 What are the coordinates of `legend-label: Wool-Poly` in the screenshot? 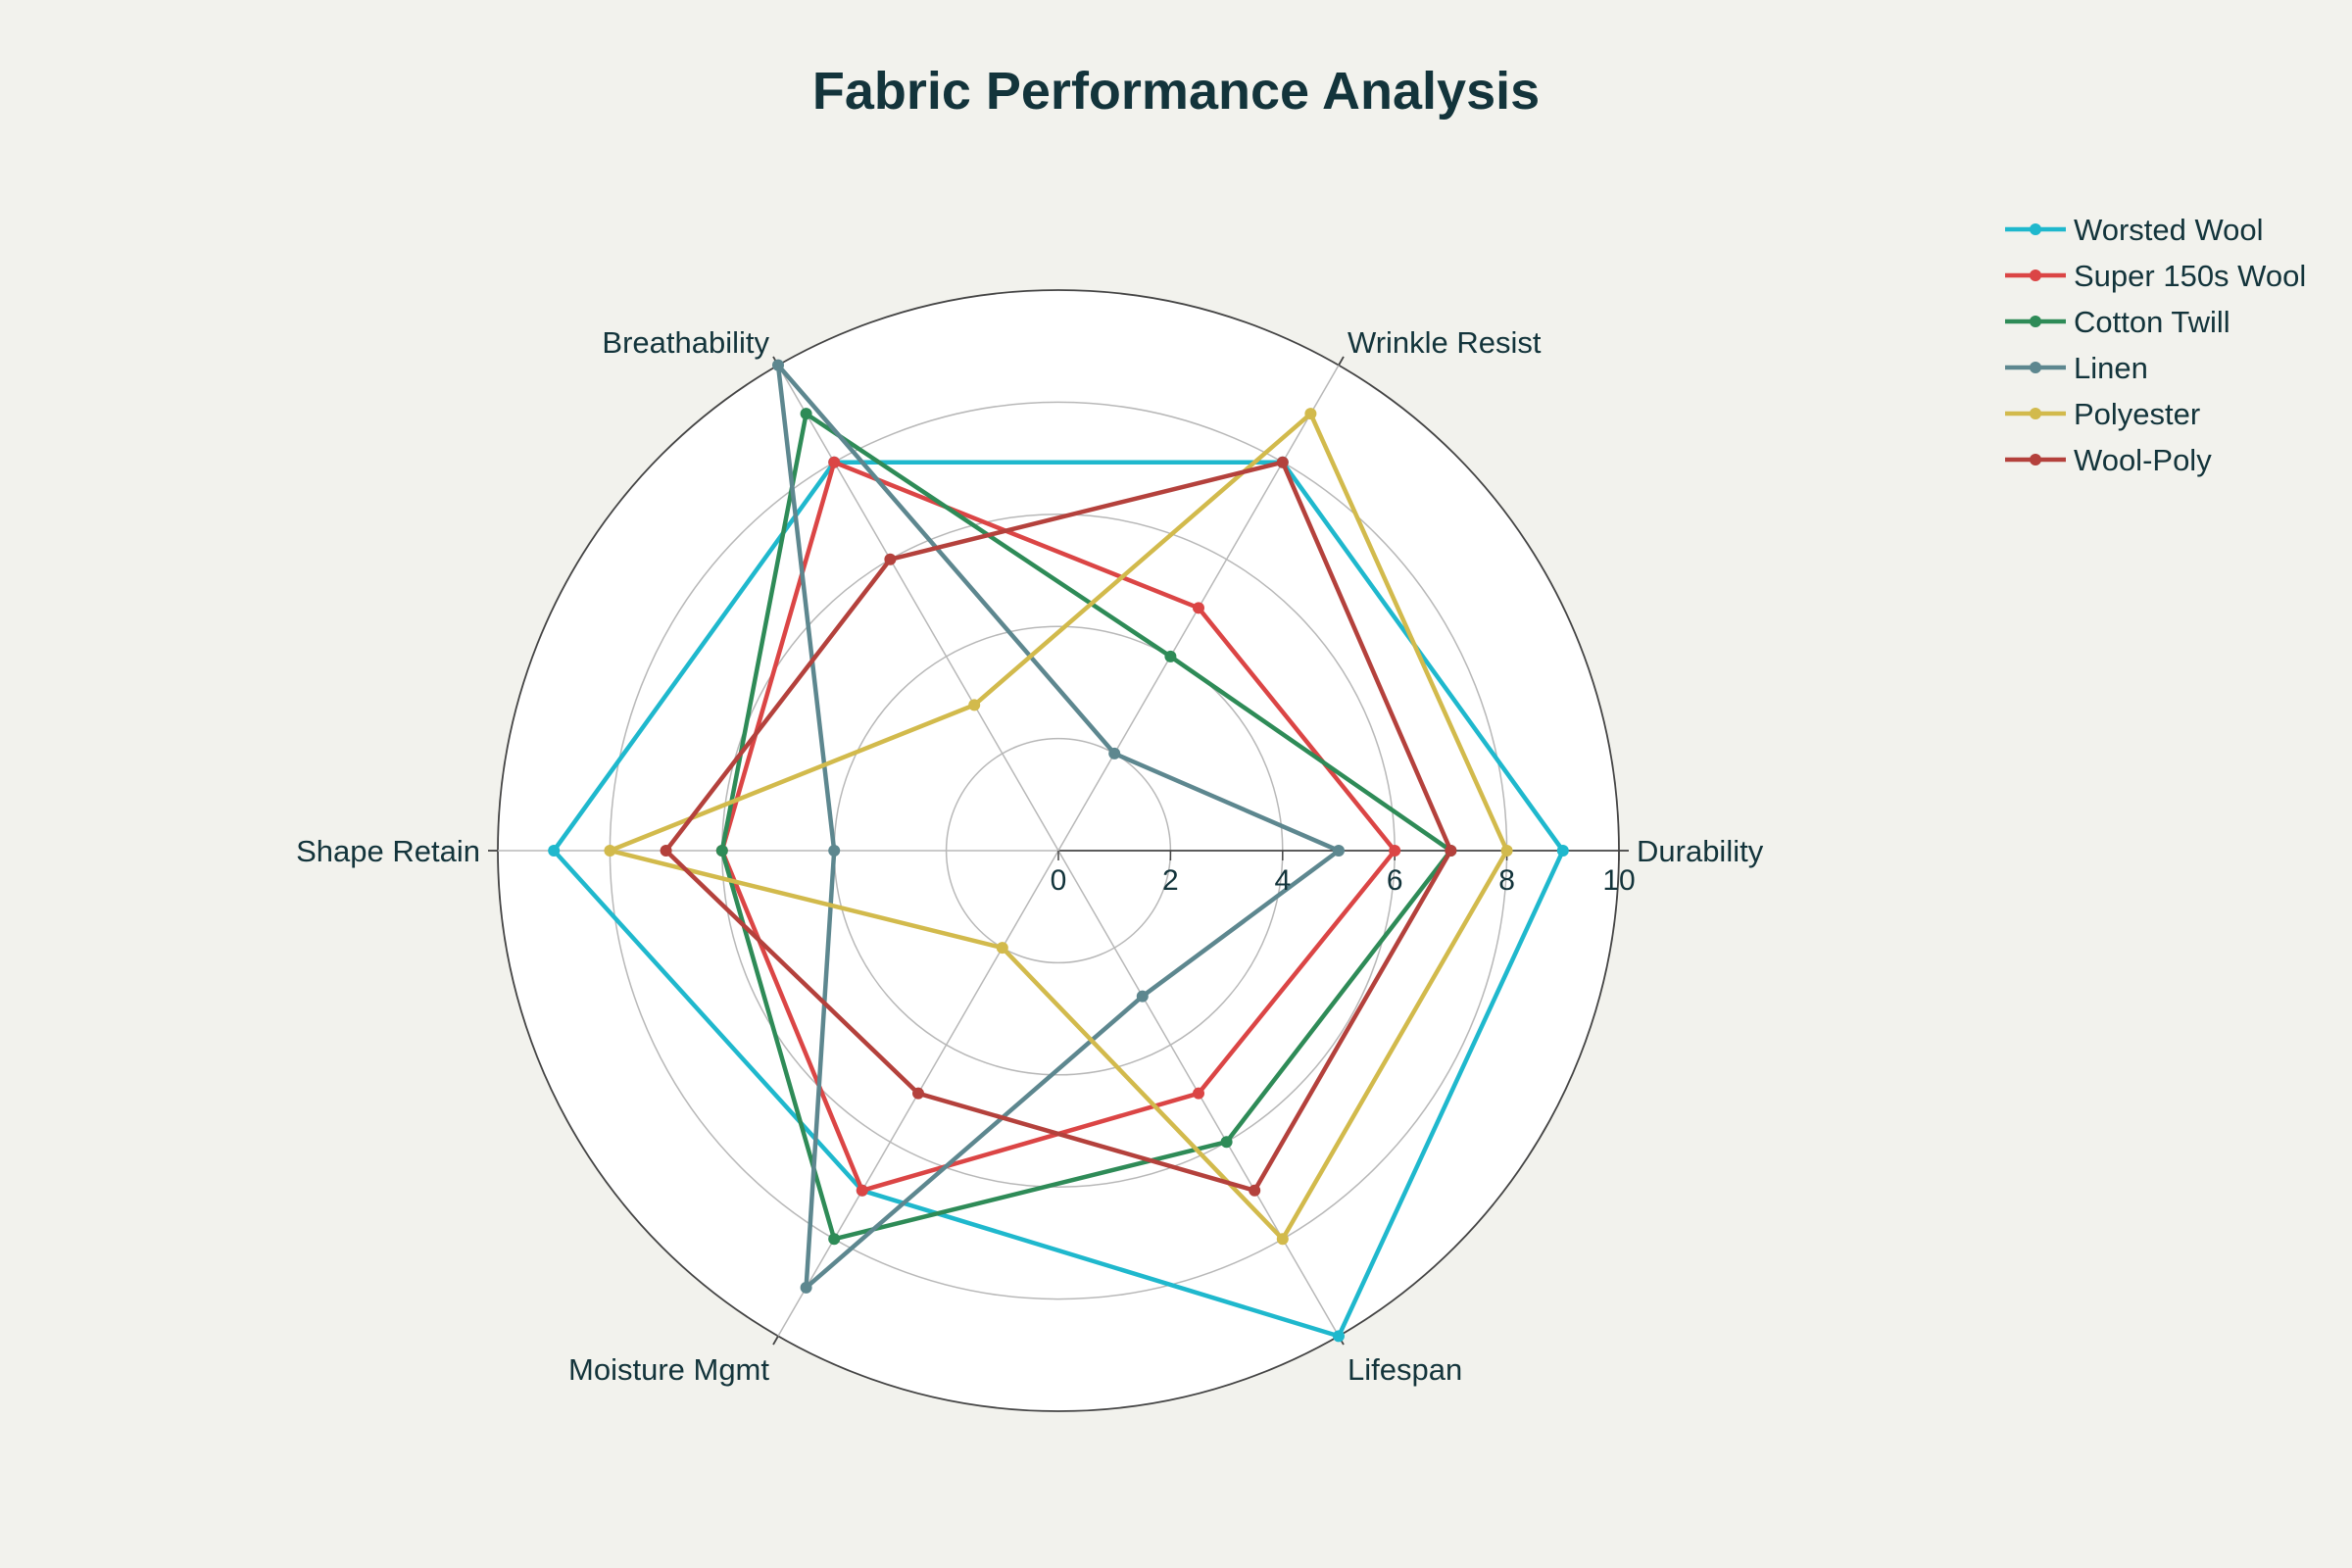 It's located at (2143, 460).